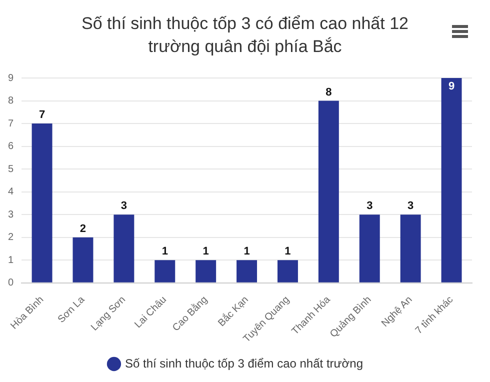 This screenshot has height=382, width=490. What do you see at coordinates (83, 228) in the screenshot?
I see `data-label: 2` at bounding box center [83, 228].